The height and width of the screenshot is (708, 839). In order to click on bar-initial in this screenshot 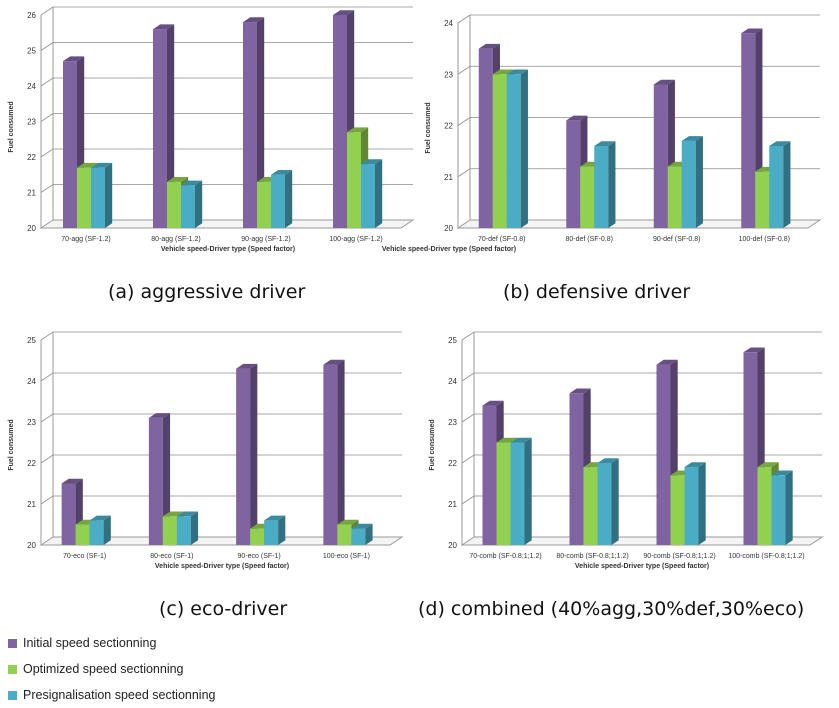, I will do `click(164, 126)`.